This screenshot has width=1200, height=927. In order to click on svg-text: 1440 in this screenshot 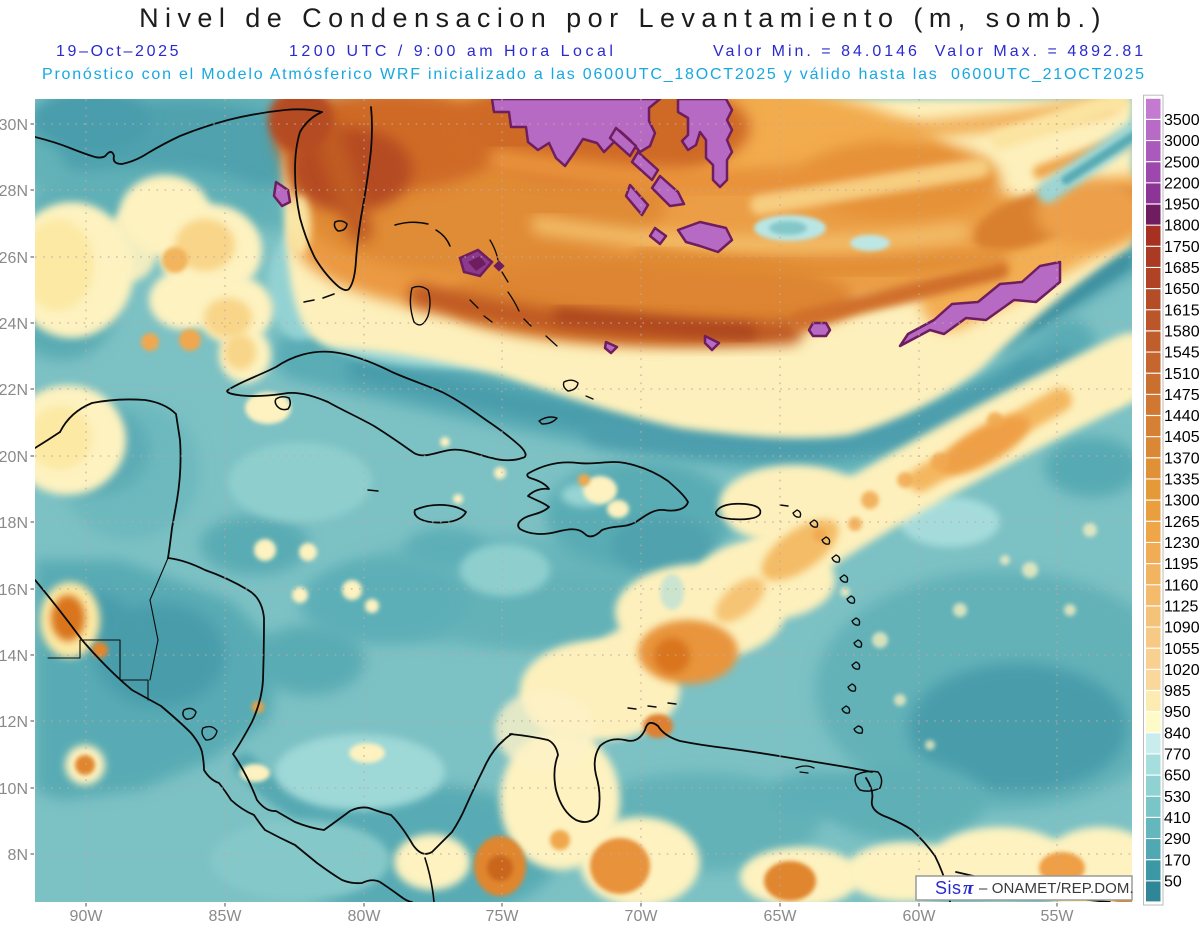, I will do `click(1182, 416)`.